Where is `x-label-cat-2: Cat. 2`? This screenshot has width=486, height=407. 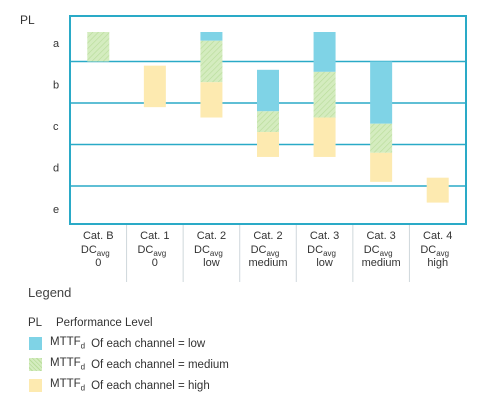 x-label-cat-2: Cat. 2 is located at coordinates (211, 236).